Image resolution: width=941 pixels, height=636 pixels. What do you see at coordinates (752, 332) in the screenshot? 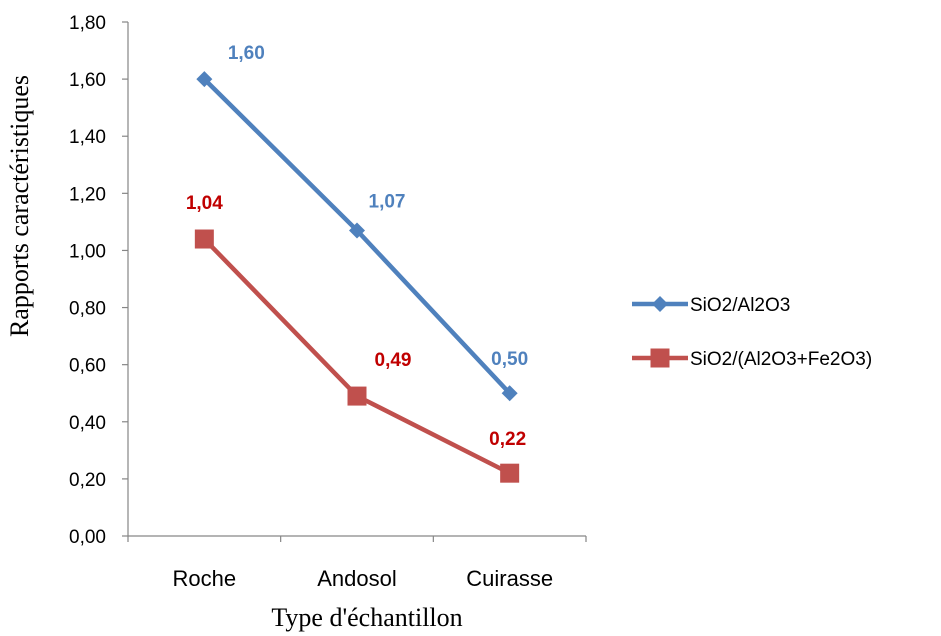
I see `legend: SiO2/Al2O3 SiO2/(Al2O3+Fe2O3)` at bounding box center [752, 332].